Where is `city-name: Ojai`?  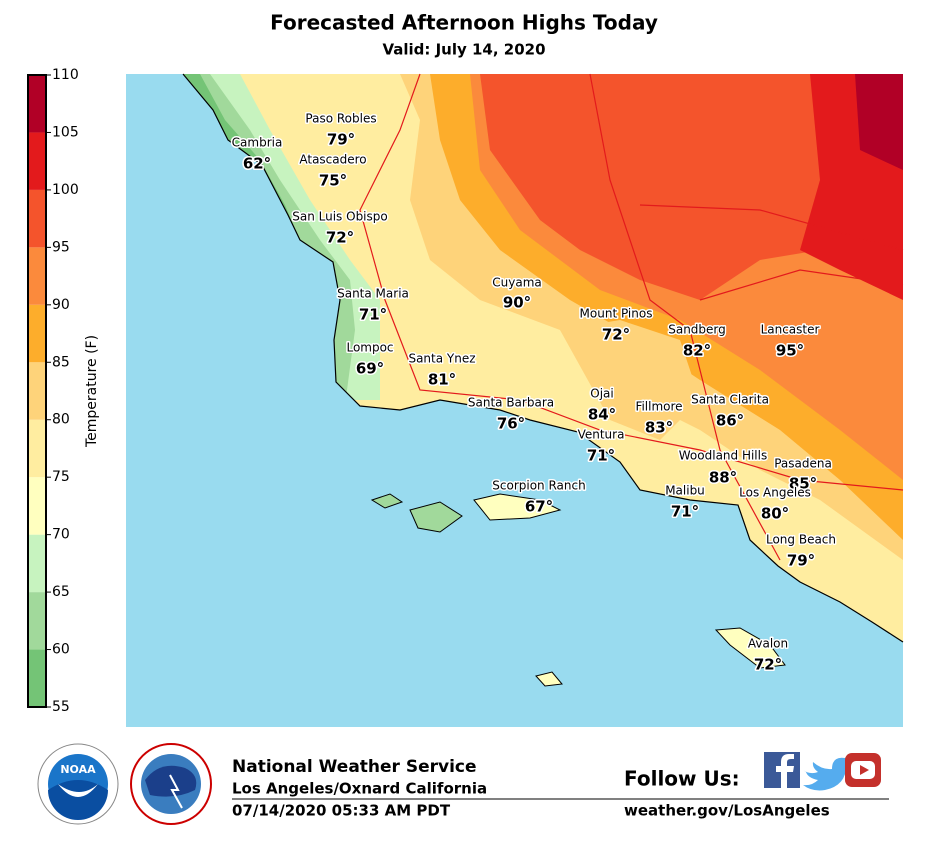 city-name: Ojai is located at coordinates (601, 394).